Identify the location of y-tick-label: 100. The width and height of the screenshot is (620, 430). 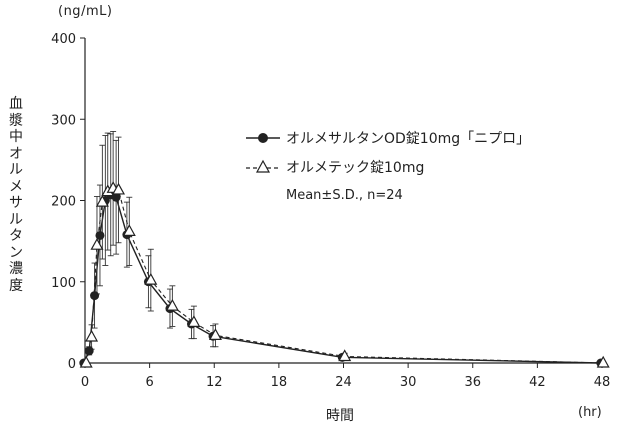
(63, 283).